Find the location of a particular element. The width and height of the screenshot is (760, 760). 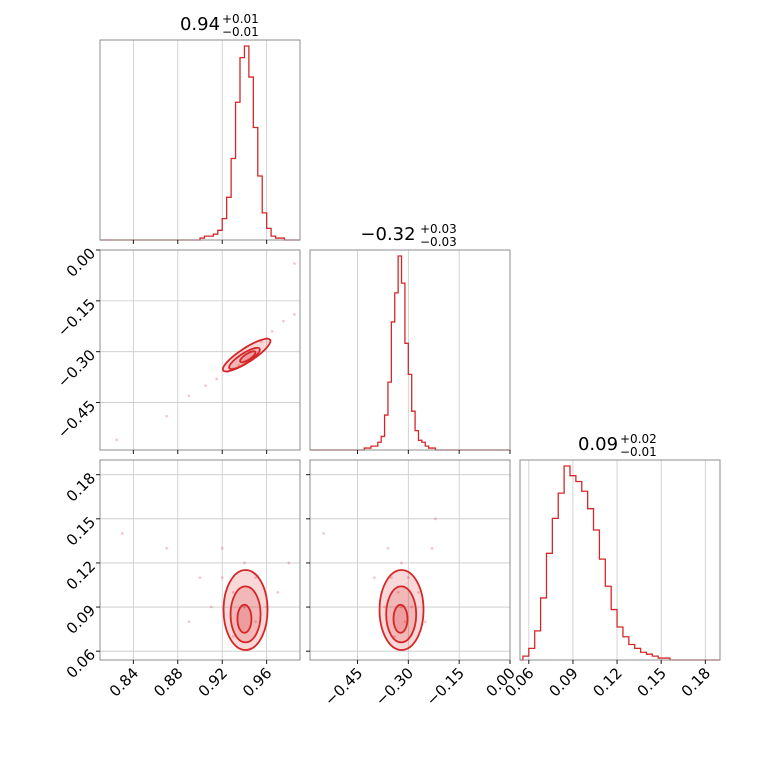

title-param-2-plus: +0.02 is located at coordinates (638, 439).